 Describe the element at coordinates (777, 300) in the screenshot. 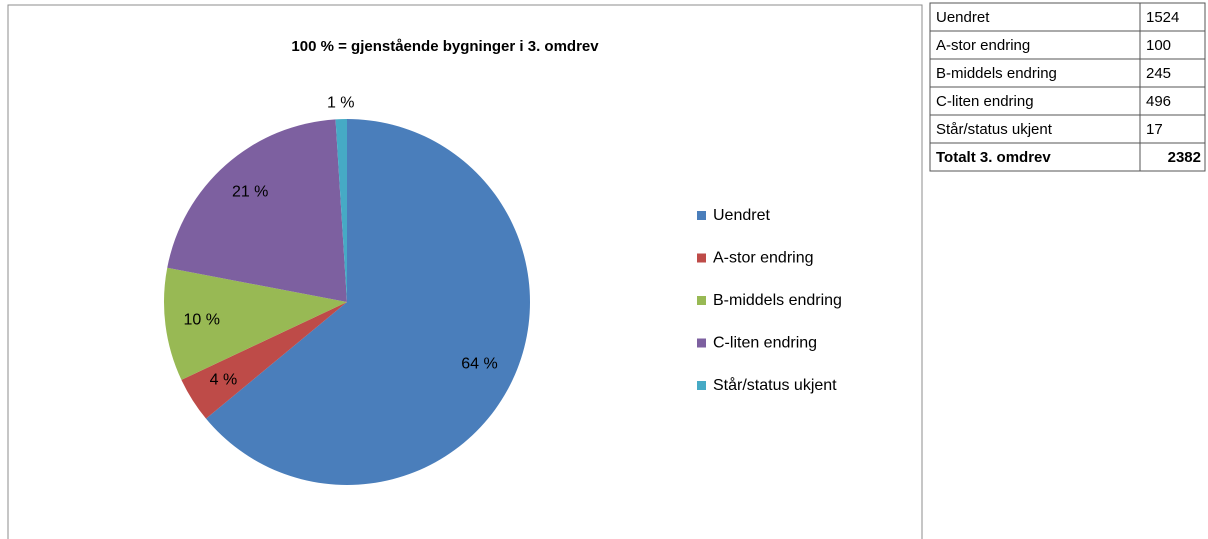

I see `legend-label: B-middels endring` at that location.